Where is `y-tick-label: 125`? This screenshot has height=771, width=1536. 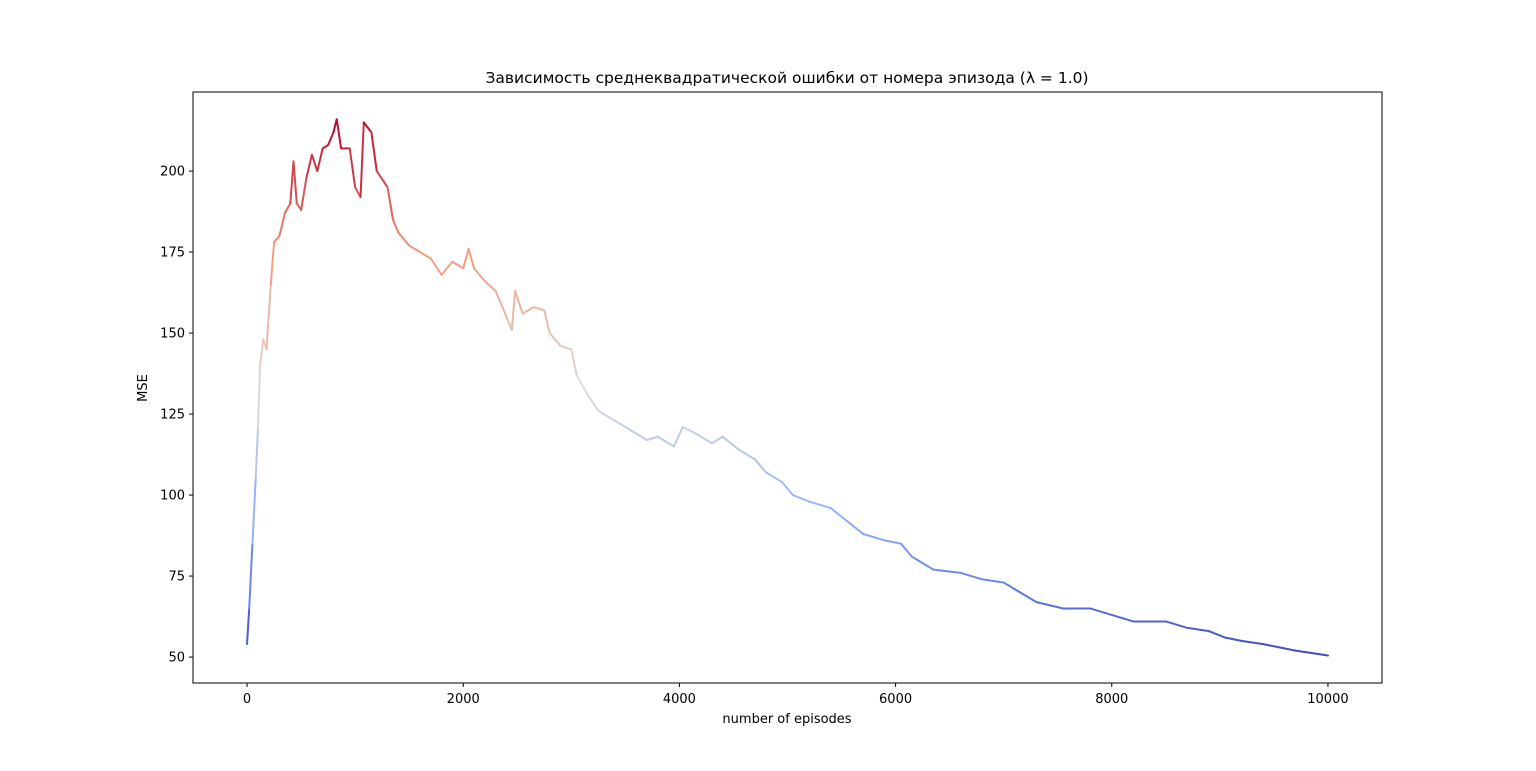
y-tick-label: 125 is located at coordinates (172, 415).